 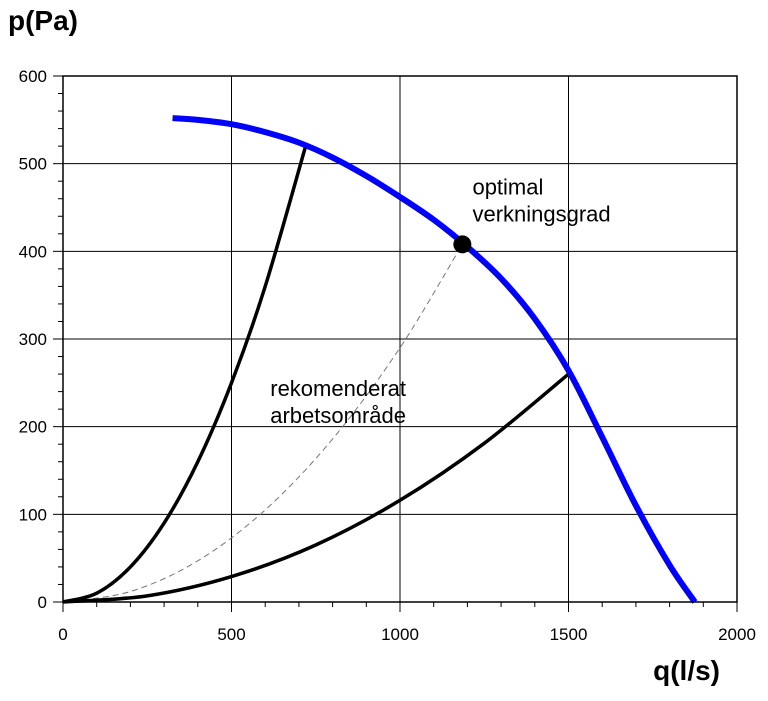 What do you see at coordinates (33, 339) in the screenshot?
I see `y-tick-label: 300` at bounding box center [33, 339].